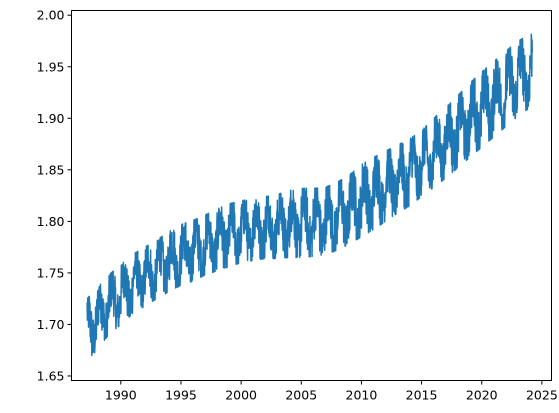  What do you see at coordinates (362, 395) in the screenshot?
I see `x-tick-label: 2010` at bounding box center [362, 395].